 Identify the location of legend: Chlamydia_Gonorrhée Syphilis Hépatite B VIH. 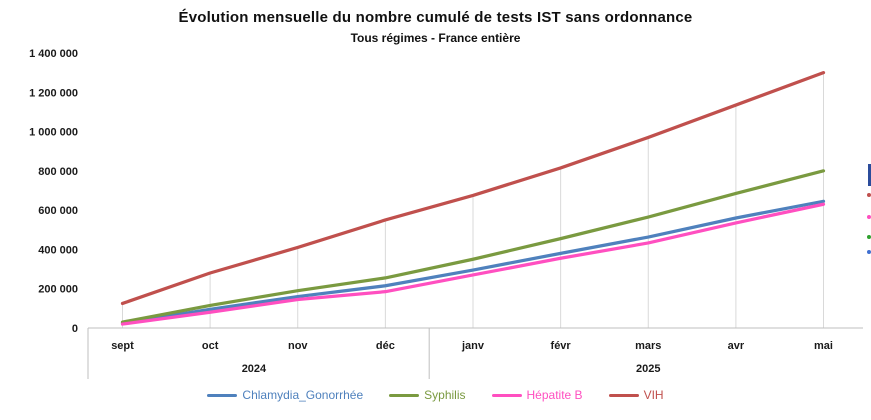
(435, 395).